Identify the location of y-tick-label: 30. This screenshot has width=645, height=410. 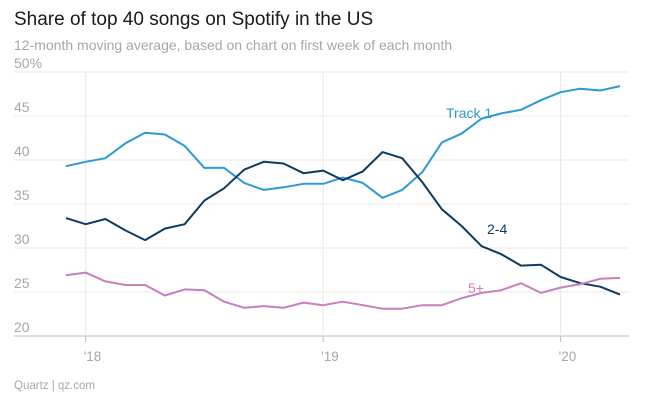
(22, 239).